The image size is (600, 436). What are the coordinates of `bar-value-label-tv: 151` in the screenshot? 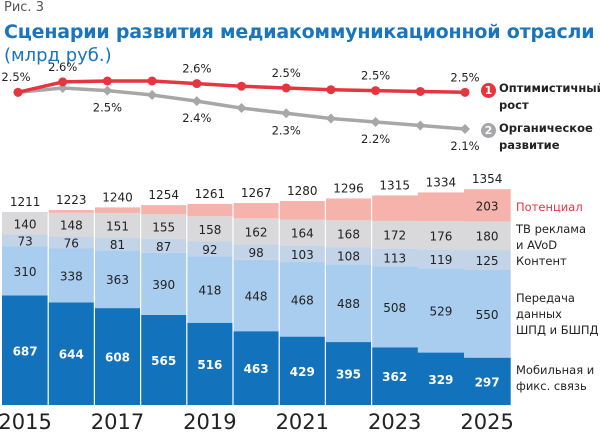 It's located at (117, 226).